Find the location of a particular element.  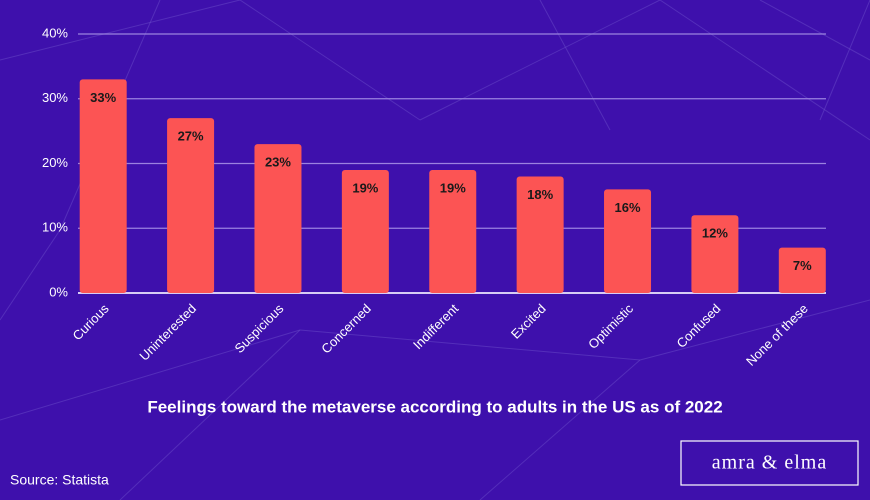

value-label: 18% is located at coordinates (540, 194).